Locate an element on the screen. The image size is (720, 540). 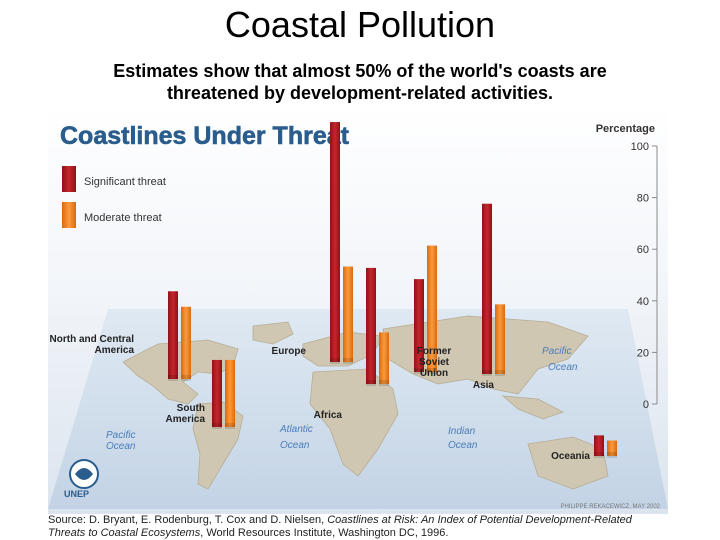
continent-greenland is located at coordinates (273, 333).